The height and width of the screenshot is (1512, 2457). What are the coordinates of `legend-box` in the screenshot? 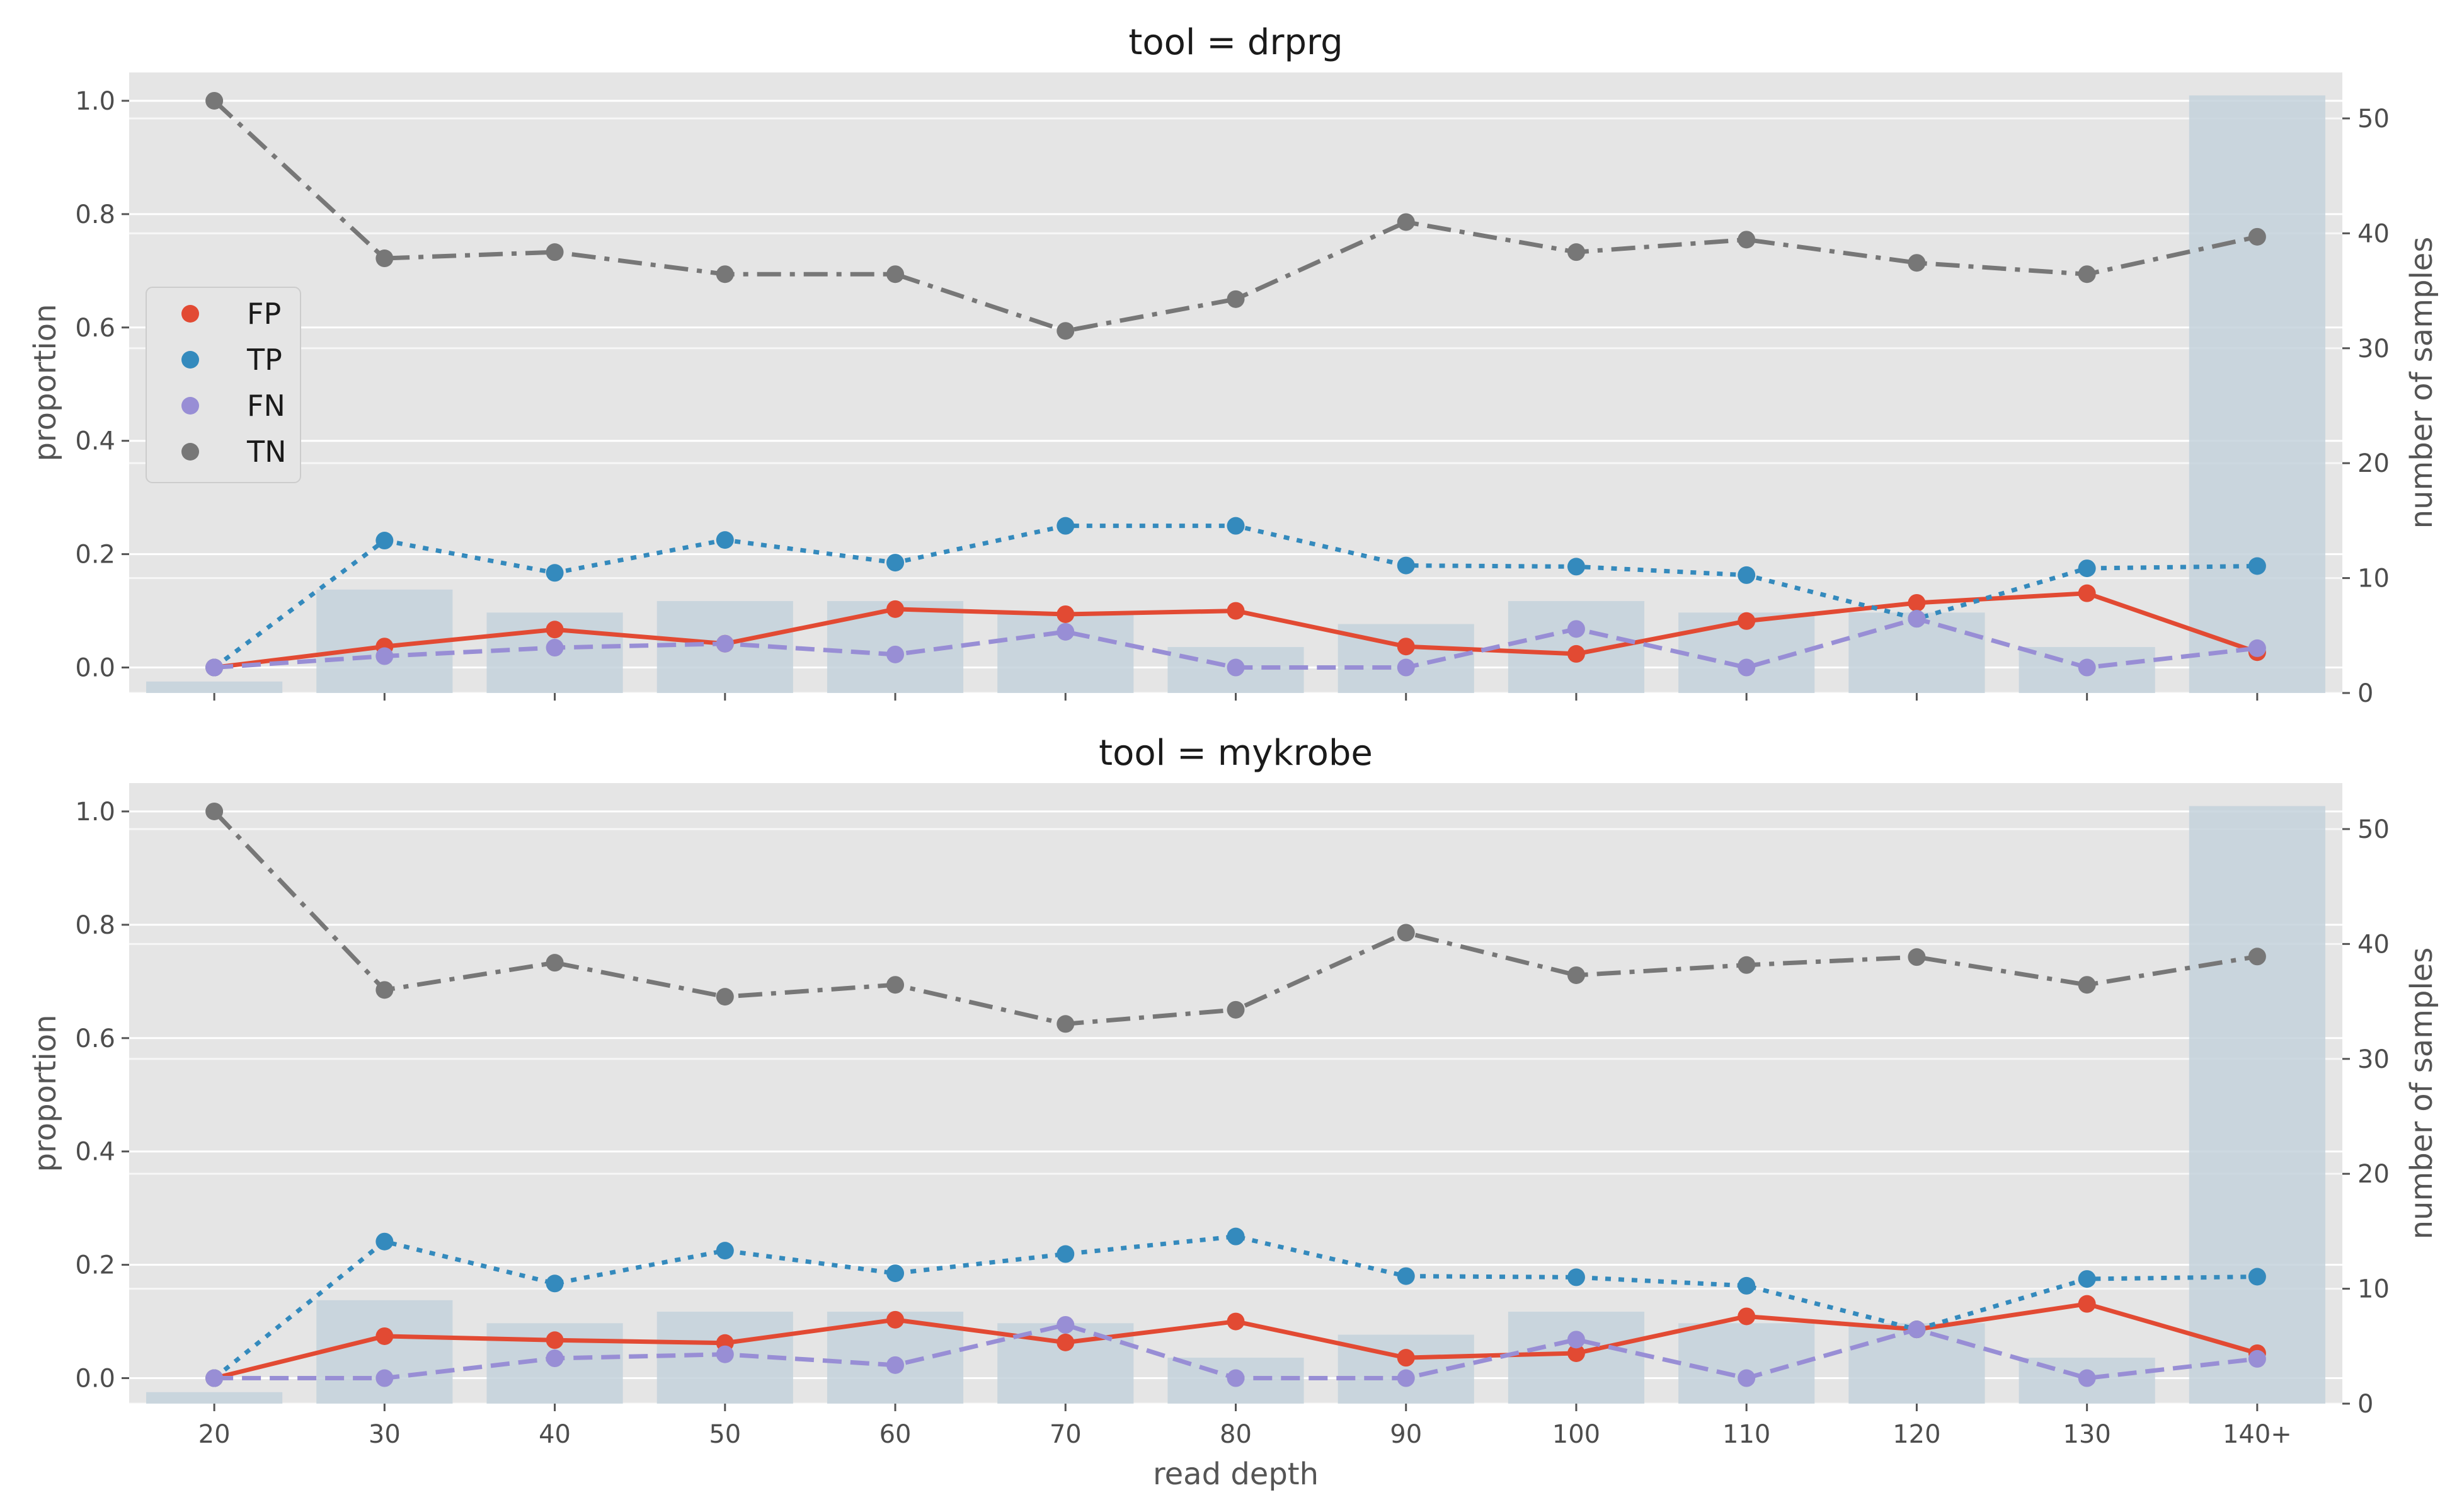 It's located at (223, 385).